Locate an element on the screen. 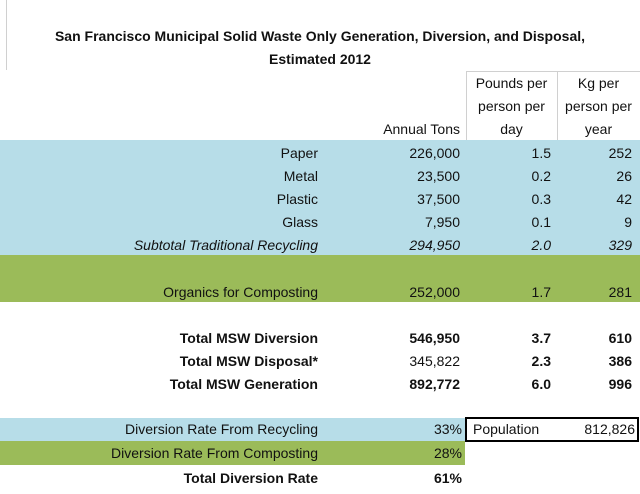 The width and height of the screenshot is (640, 494). header-pounds-line: day is located at coordinates (511, 129).